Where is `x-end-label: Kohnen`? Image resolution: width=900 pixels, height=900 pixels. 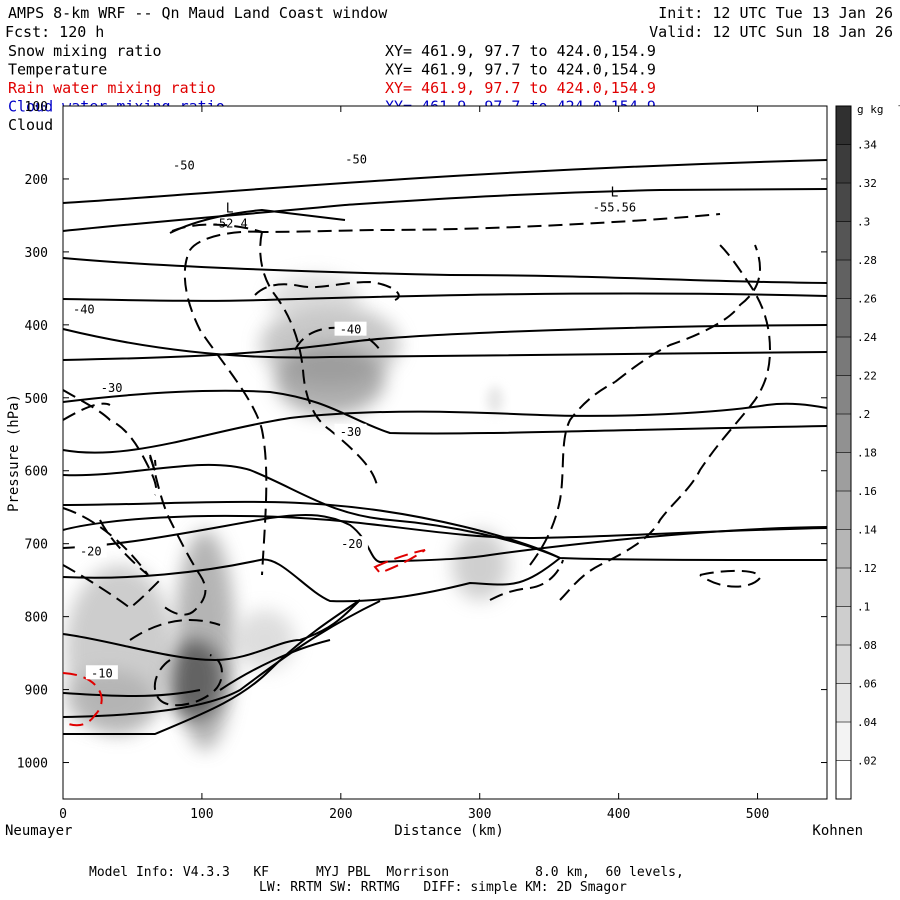
x-end-label: Kohnen is located at coordinates (837, 831).